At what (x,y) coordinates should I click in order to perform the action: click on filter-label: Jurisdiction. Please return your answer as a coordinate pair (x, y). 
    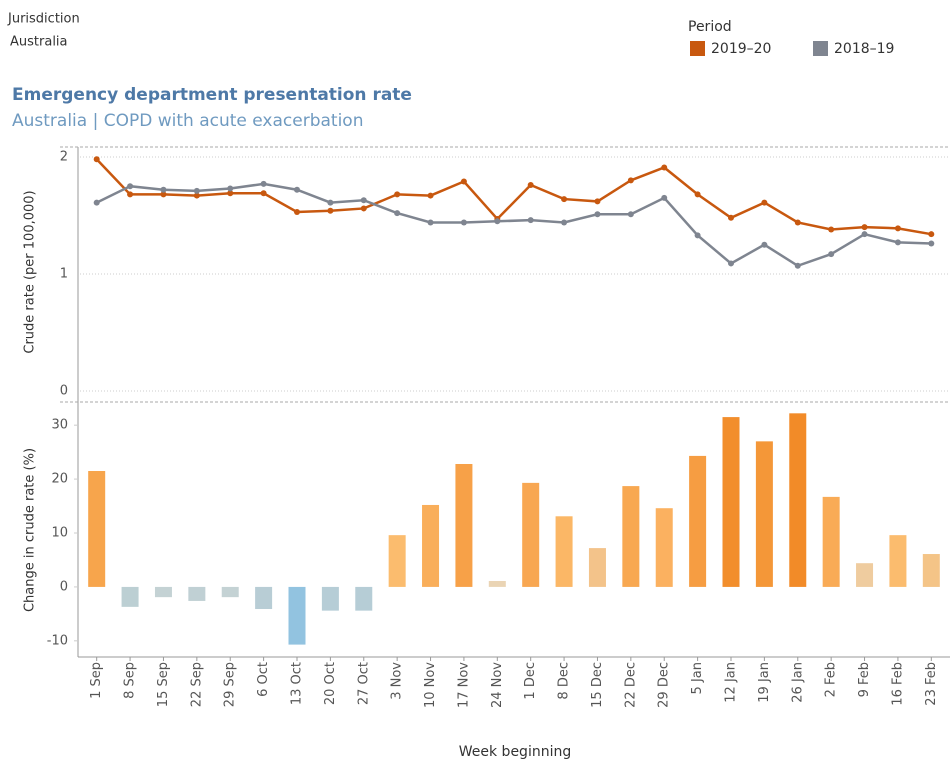
    Looking at the image, I should click on (43, 19).